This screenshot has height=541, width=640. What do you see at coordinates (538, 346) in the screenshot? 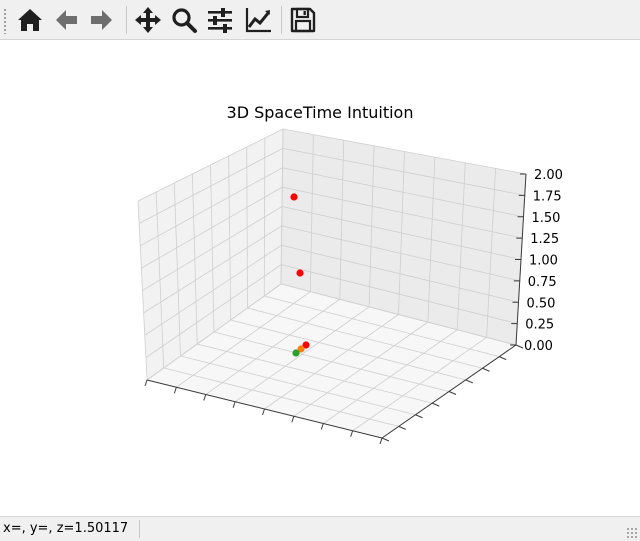
I see `z-tick-label: 0.00` at bounding box center [538, 346].